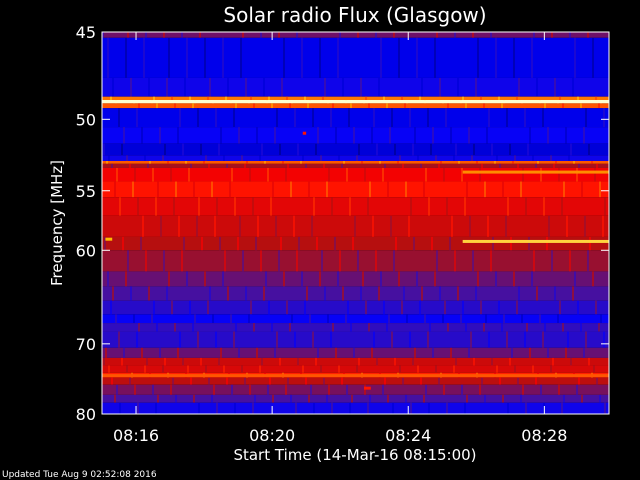 This screenshot has height=480, width=640. I want to click on heatmap-feature, so click(109, 239).